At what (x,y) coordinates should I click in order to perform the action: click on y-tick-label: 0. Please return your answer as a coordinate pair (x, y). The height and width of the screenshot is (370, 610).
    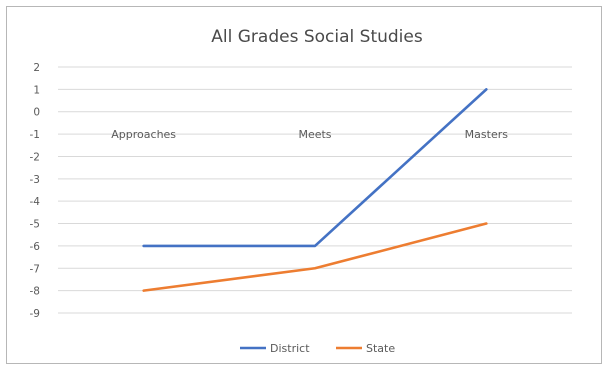
    Looking at the image, I should click on (36, 113).